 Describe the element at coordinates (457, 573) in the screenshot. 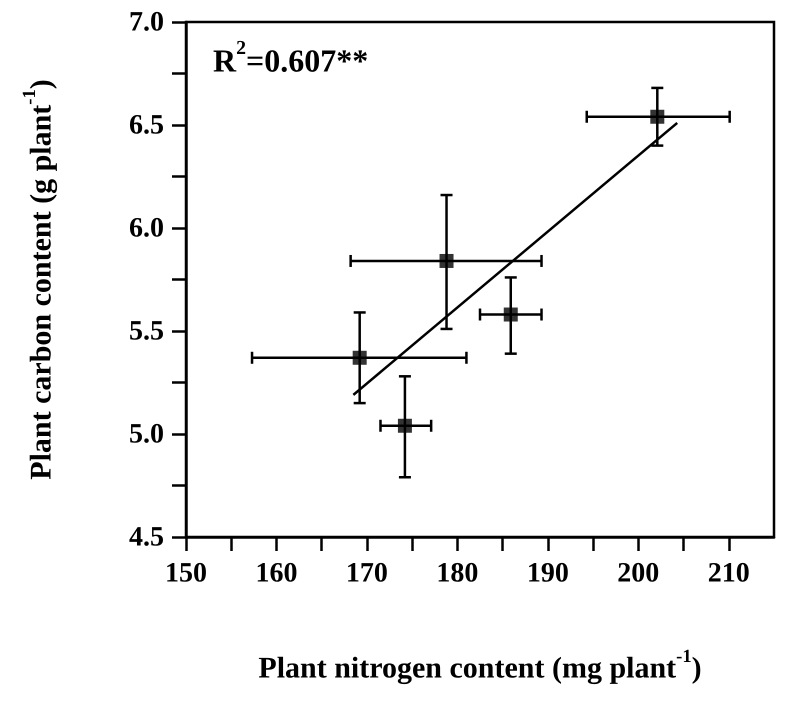

I see `x-tick-label: 180` at that location.